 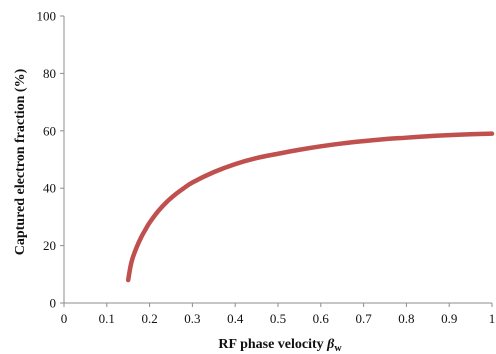 What do you see at coordinates (406, 318) in the screenshot?
I see `x-tick-label: 0.8` at bounding box center [406, 318].